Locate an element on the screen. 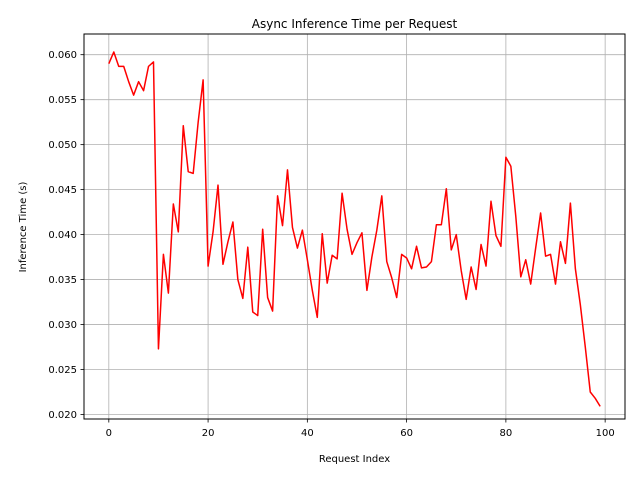 The height and width of the screenshot is (480, 640). x-tick-label: 60 is located at coordinates (406, 433).